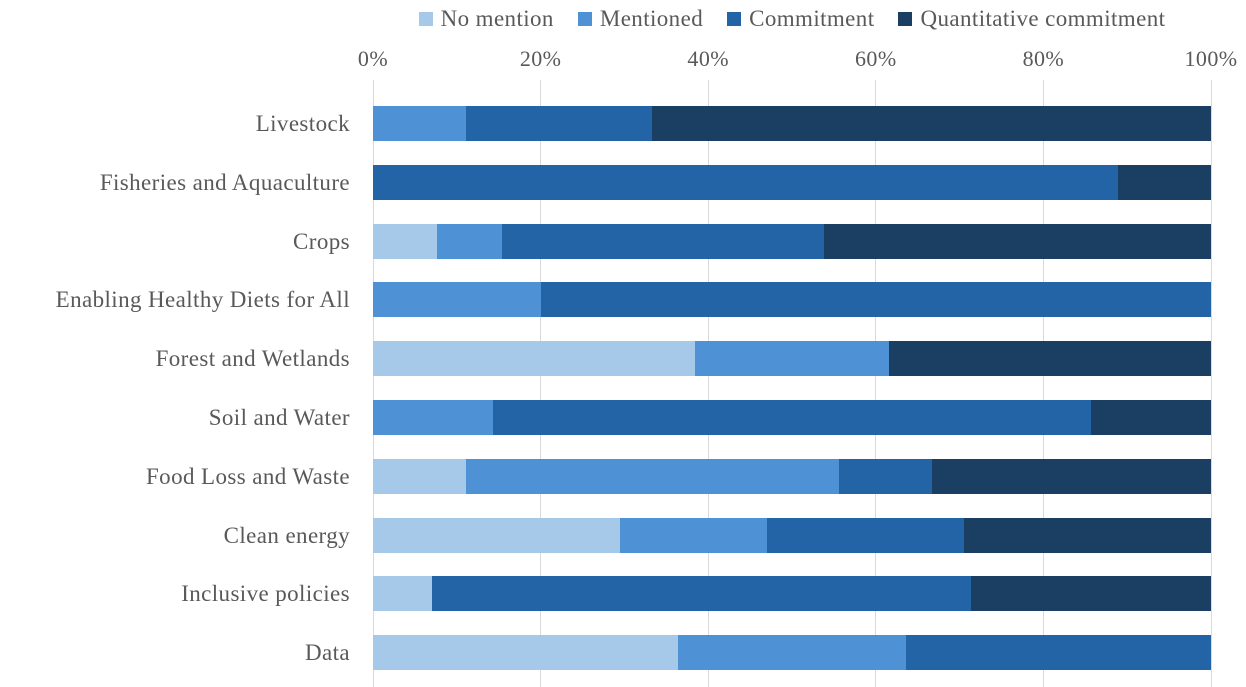 This screenshot has width=1246, height=687. I want to click on legend-item: No mention, so click(486, 19).